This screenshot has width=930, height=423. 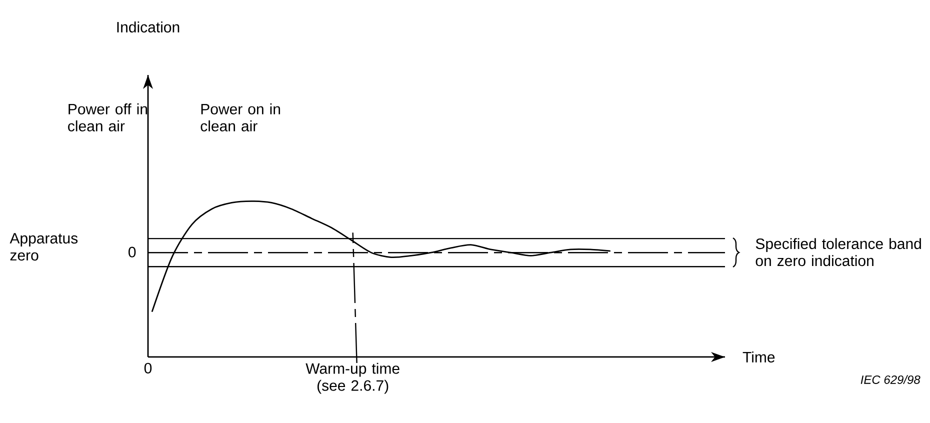 I want to click on text: Warm-up time (see 2.6.7), so click(x=353, y=378).